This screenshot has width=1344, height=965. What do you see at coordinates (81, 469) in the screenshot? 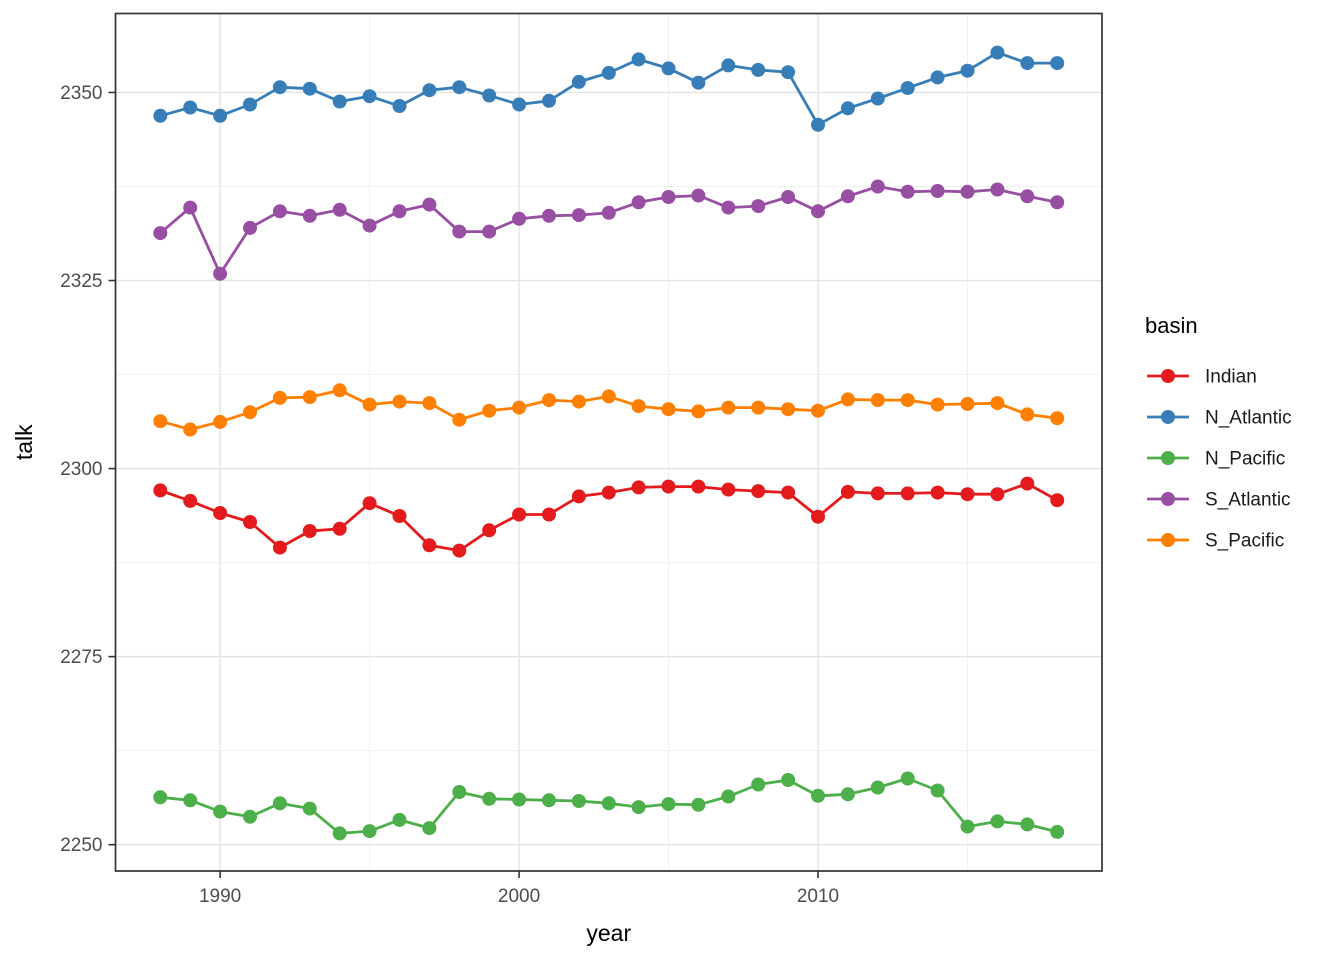
I see `y-tick-label: 2300` at bounding box center [81, 469].